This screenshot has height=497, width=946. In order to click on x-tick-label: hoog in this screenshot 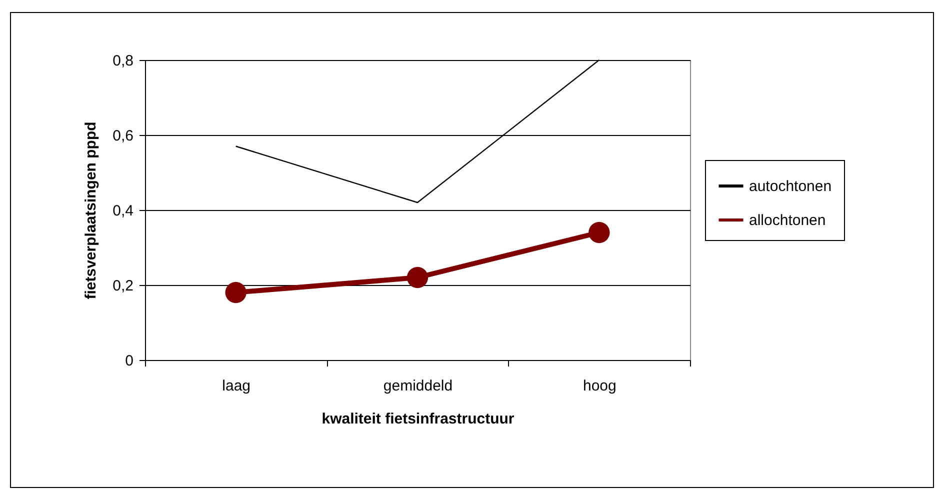, I will do `click(599, 386)`.